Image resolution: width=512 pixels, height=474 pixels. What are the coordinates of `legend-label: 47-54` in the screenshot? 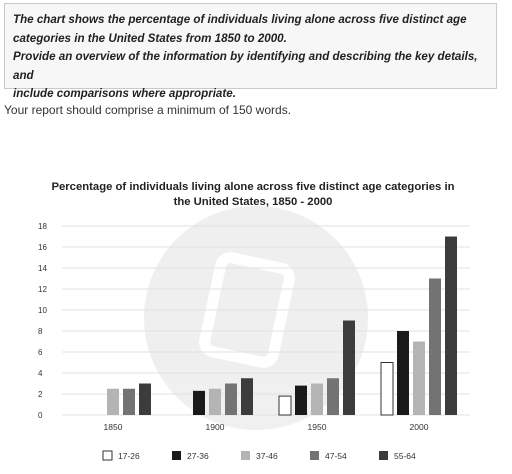 It's located at (336, 456).